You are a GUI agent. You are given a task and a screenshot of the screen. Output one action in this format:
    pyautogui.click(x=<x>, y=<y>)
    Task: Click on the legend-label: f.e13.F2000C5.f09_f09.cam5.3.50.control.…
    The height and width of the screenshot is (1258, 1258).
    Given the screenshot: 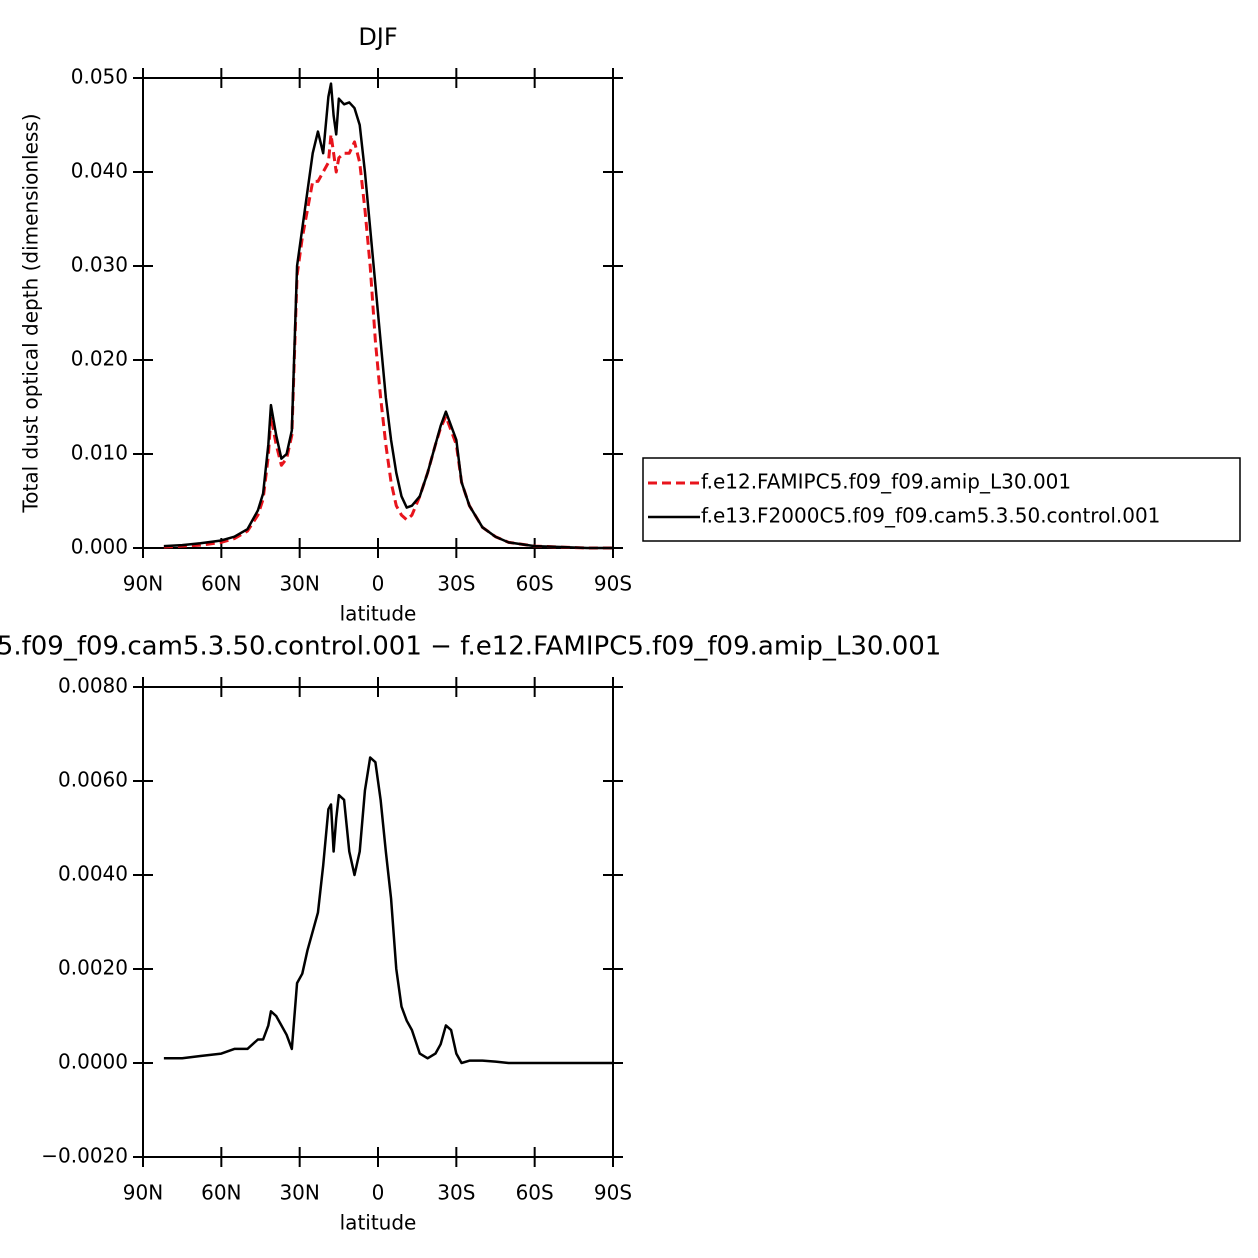 What is the action you would take?
    pyautogui.click(x=930, y=516)
    